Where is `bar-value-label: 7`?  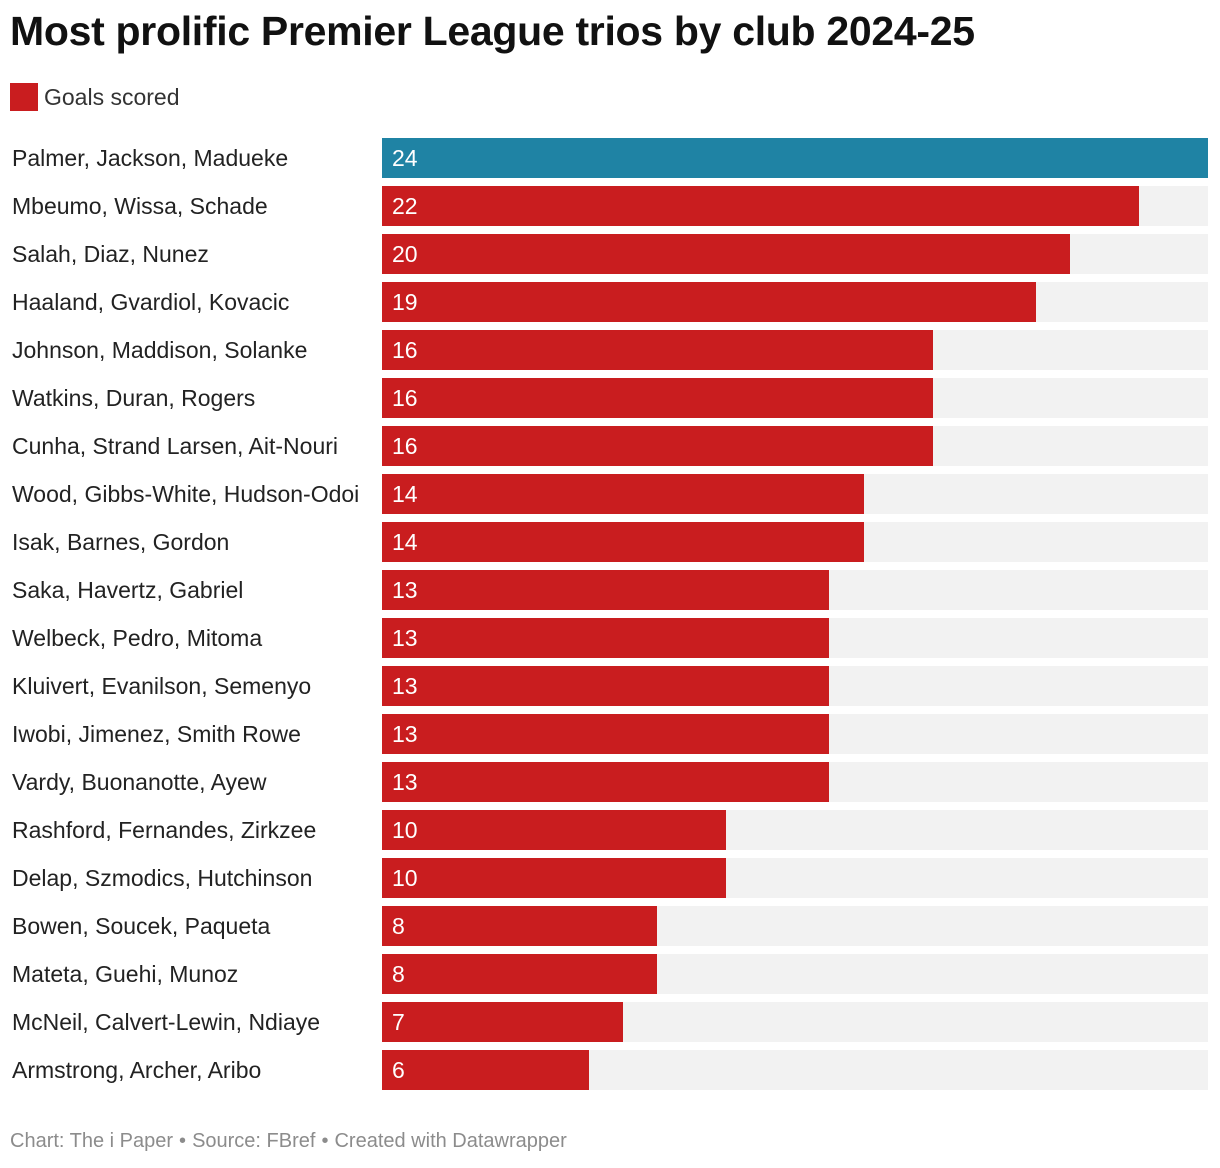
bar-value-label: 7 is located at coordinates (398, 1022).